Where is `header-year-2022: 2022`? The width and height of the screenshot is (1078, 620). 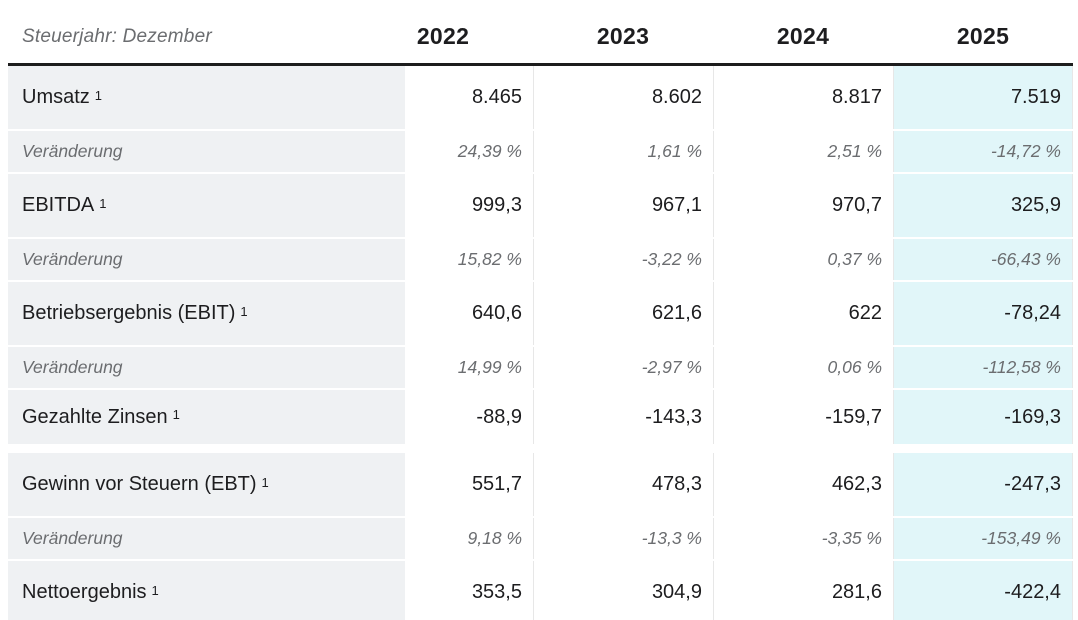
header-year-2022: 2022 is located at coordinates (443, 36).